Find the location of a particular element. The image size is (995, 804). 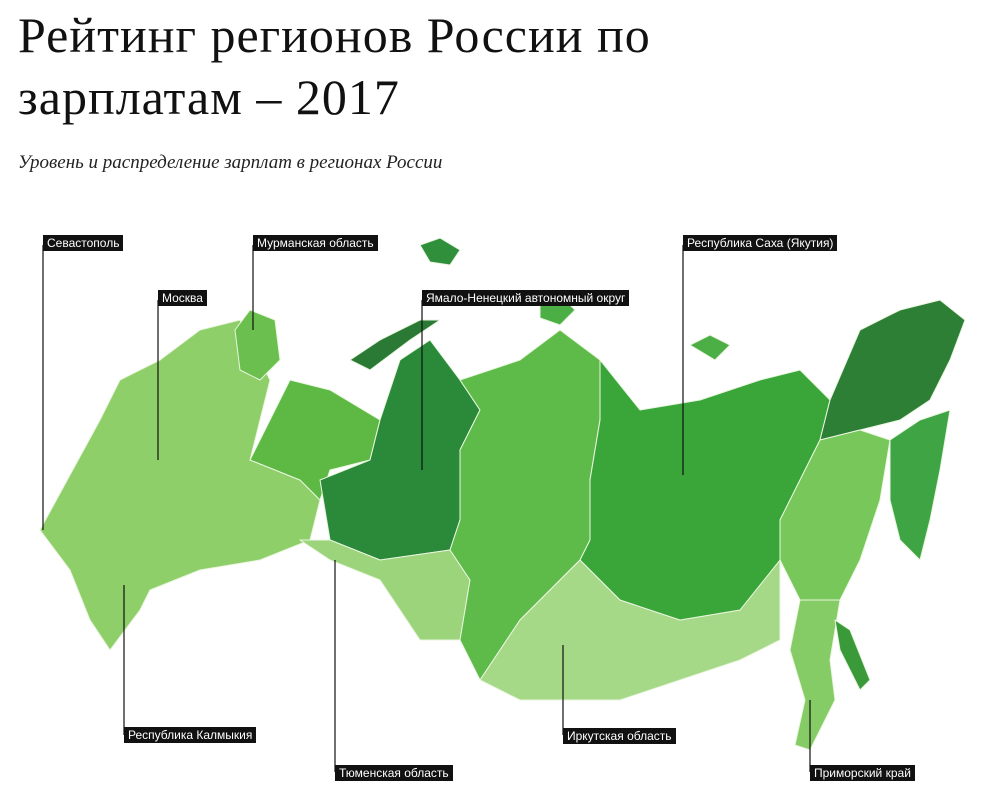

region-label: Тюменская область is located at coordinates (394, 773).